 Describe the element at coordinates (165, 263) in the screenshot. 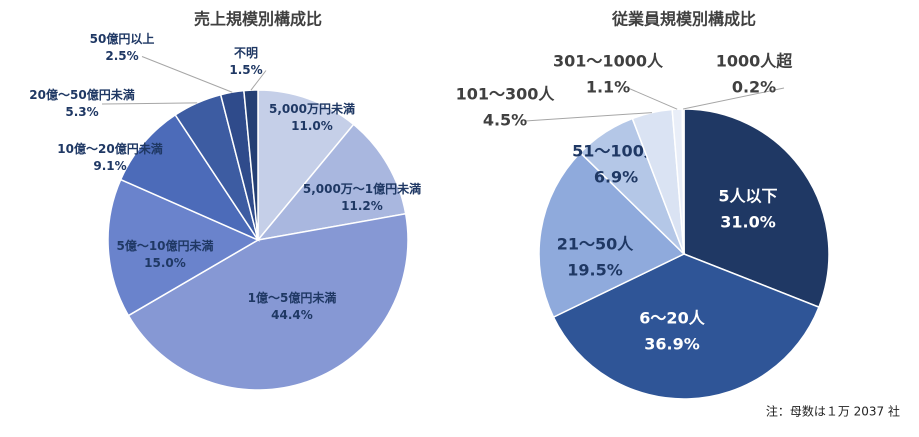

I see `value-label: 15.0%` at that location.